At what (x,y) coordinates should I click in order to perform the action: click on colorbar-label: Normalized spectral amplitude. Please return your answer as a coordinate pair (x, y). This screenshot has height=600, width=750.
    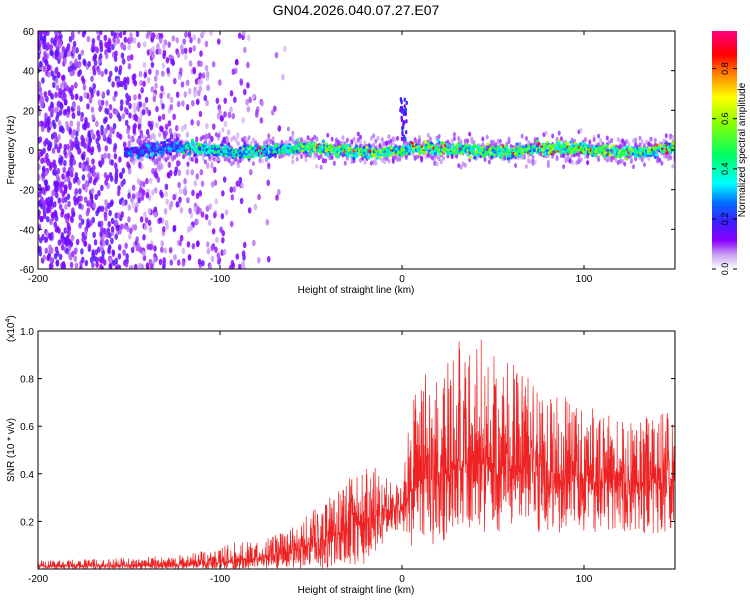
    Looking at the image, I should click on (742, 149).